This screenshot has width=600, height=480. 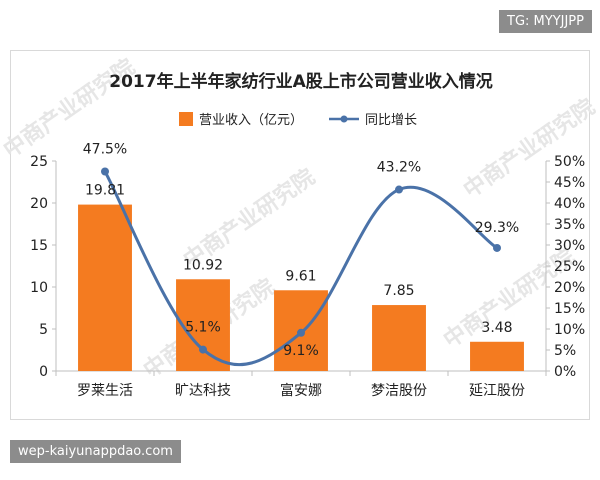 I want to click on right-tick-label: 15%, so click(x=569, y=309).